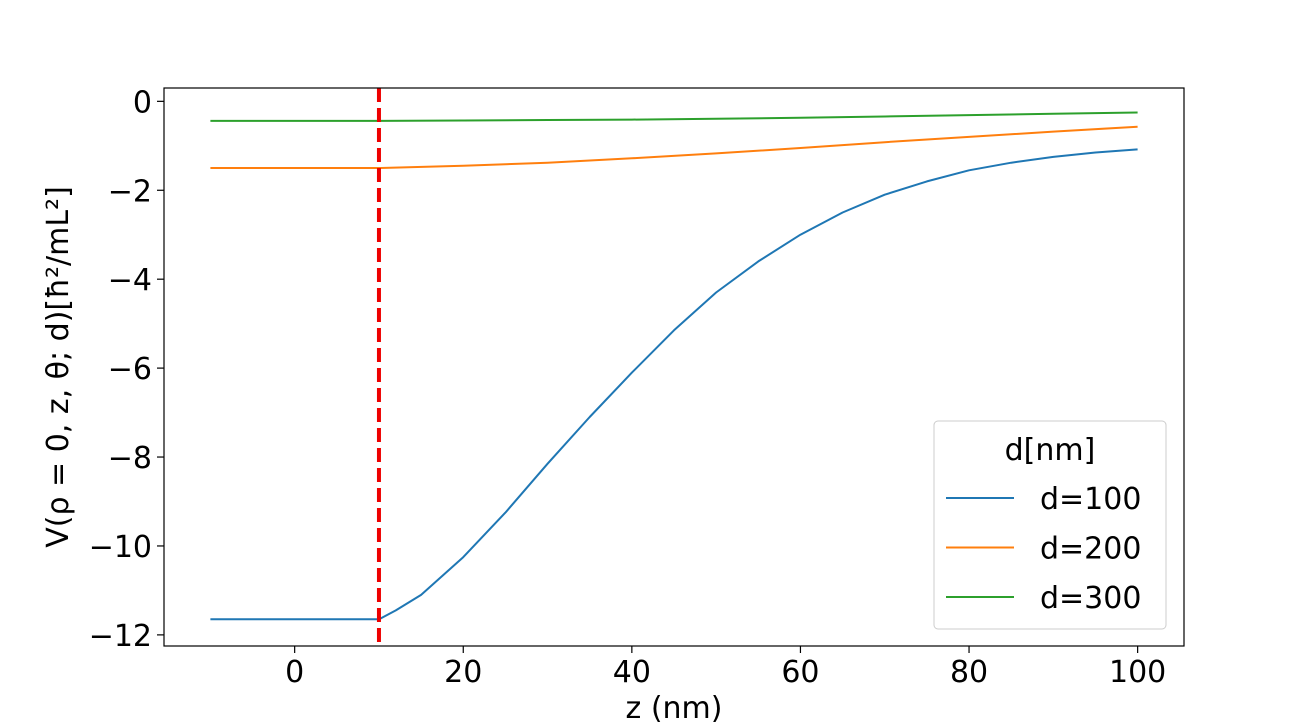  I want to click on x-tick-label: 20, so click(463, 672).